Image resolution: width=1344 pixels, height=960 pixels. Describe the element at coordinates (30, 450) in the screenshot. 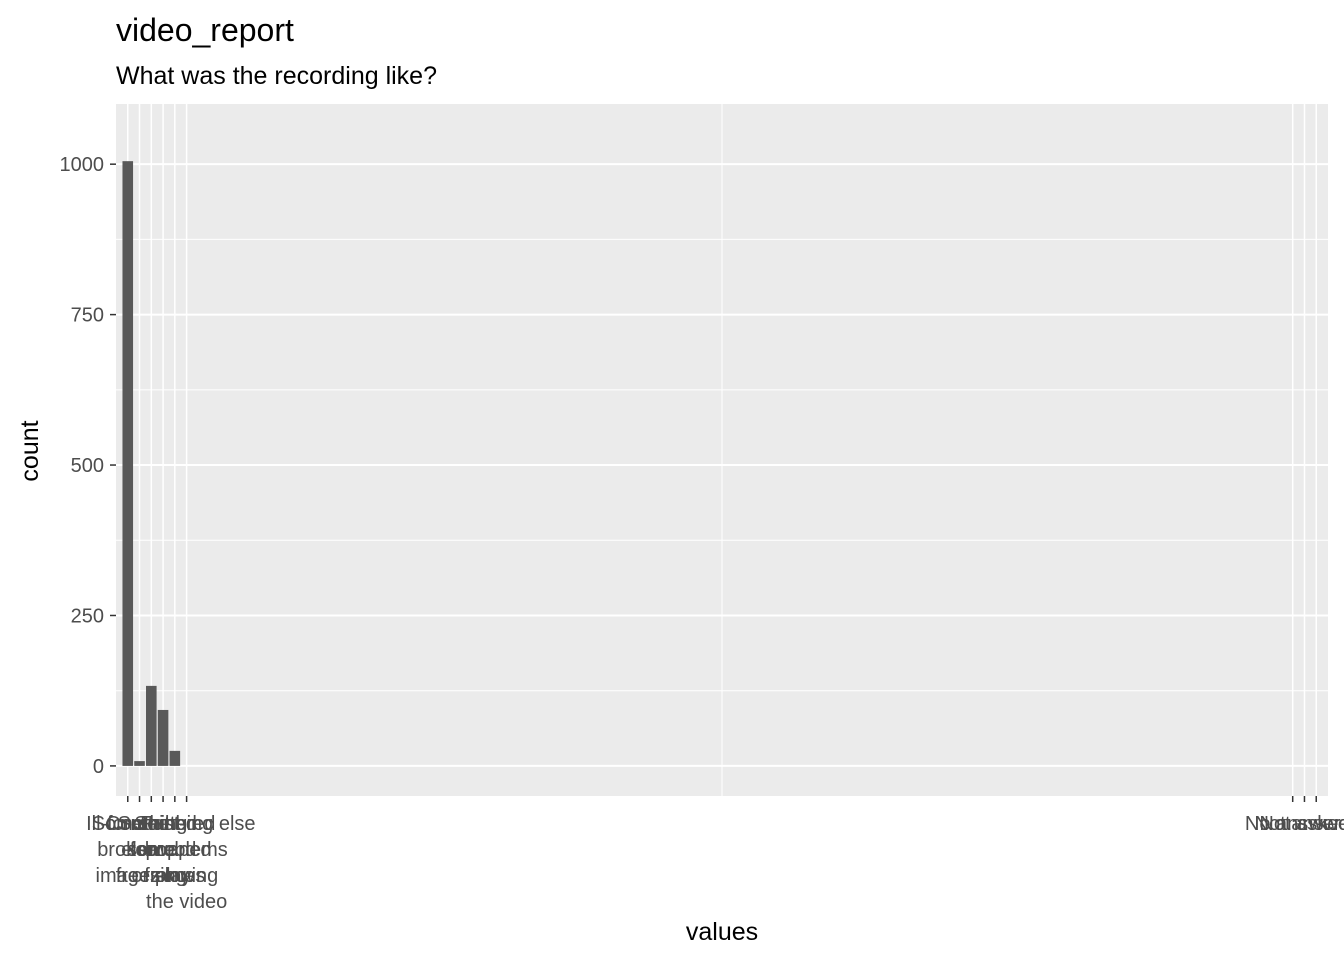

I see `y-axis-title: count` at that location.